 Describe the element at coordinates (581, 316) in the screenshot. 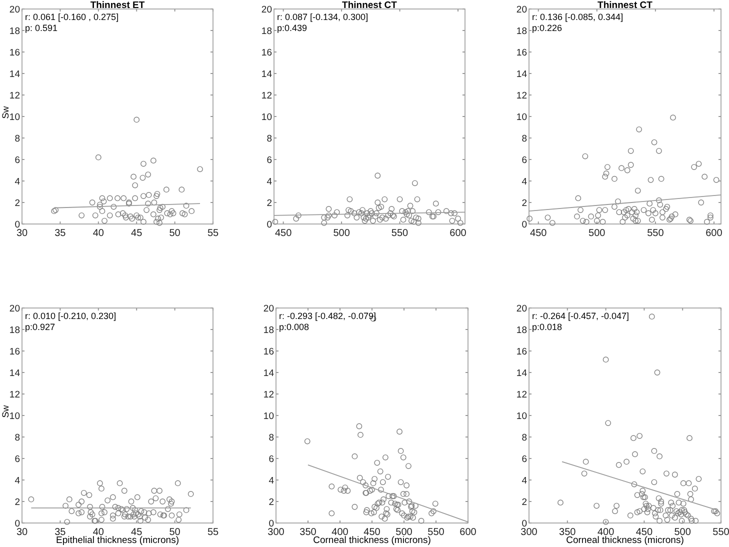

I see `annotation: r: -0.264 [-0.457, -0.047]` at that location.